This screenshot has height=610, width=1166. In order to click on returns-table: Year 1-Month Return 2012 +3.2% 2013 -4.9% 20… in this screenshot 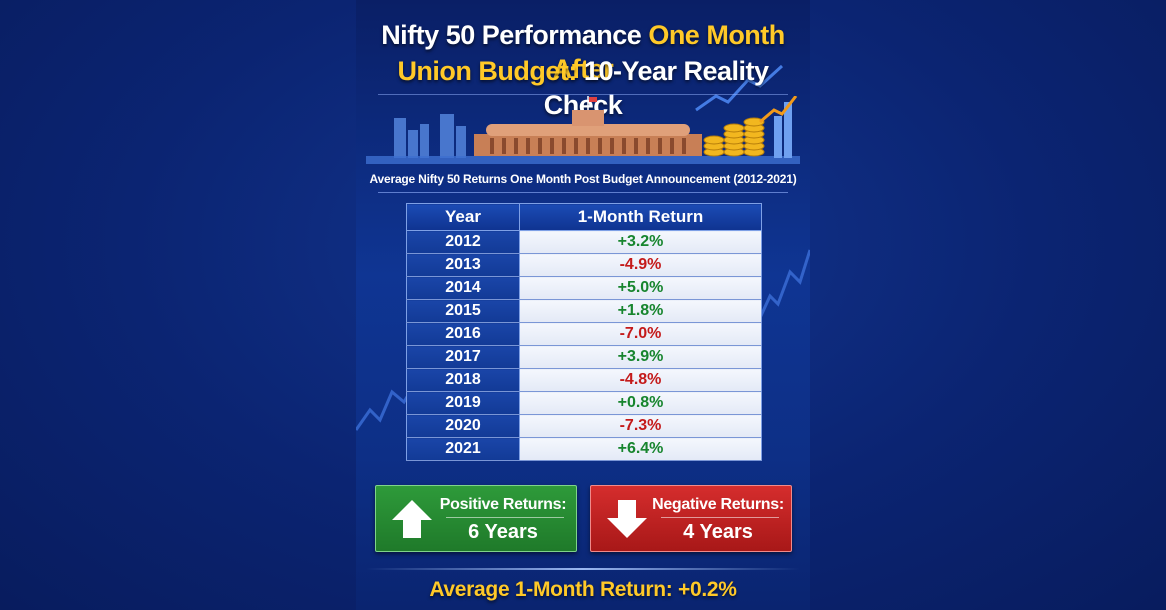, I will do `click(584, 332)`.